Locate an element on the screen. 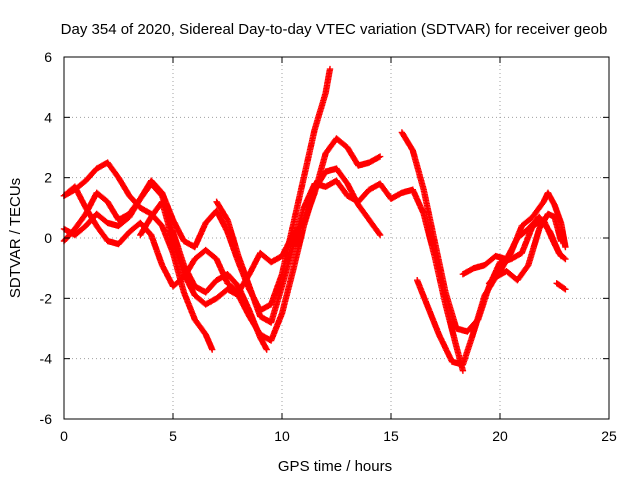 The image size is (640, 480). series-sat-j is located at coordinates (527, 238).